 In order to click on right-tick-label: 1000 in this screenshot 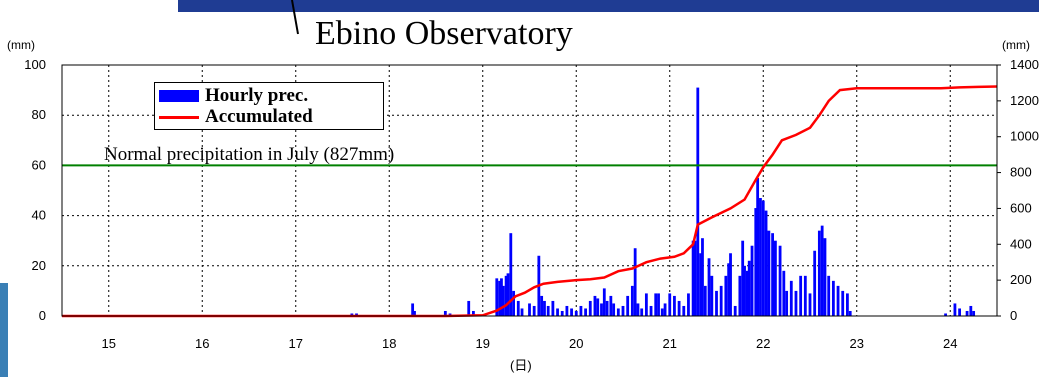, I will do `click(1024, 136)`.